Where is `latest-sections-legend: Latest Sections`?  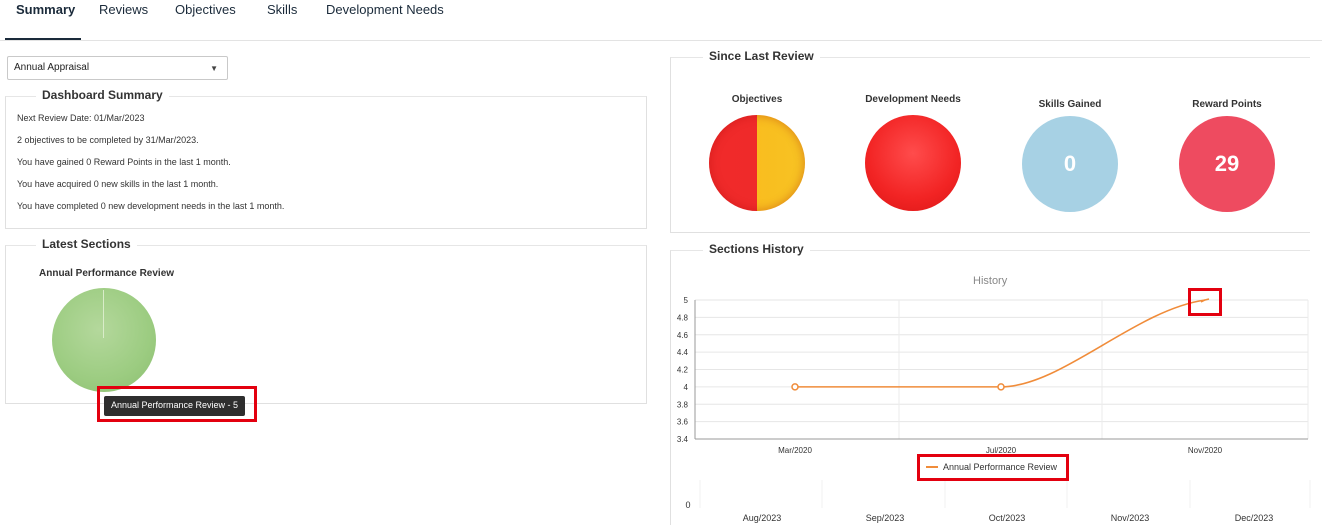
latest-sections-legend: Latest Sections is located at coordinates (86, 244).